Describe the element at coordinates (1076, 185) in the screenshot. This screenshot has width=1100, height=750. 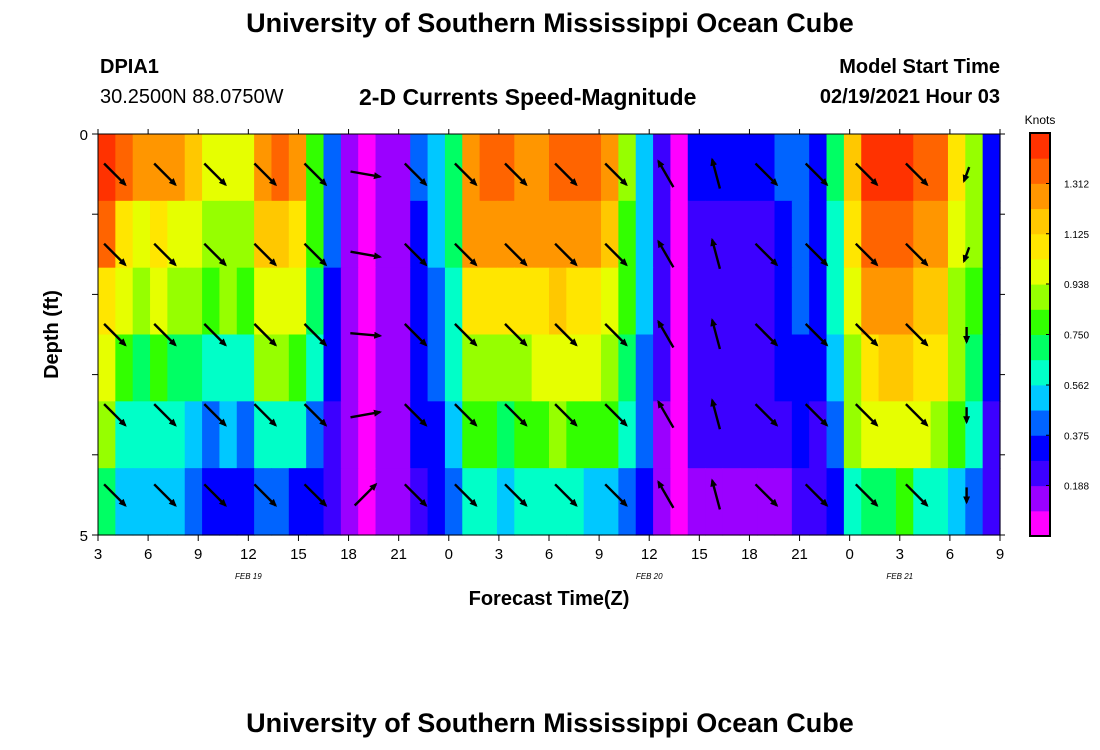
I see `colorbar-tick-label: 1.312` at that location.